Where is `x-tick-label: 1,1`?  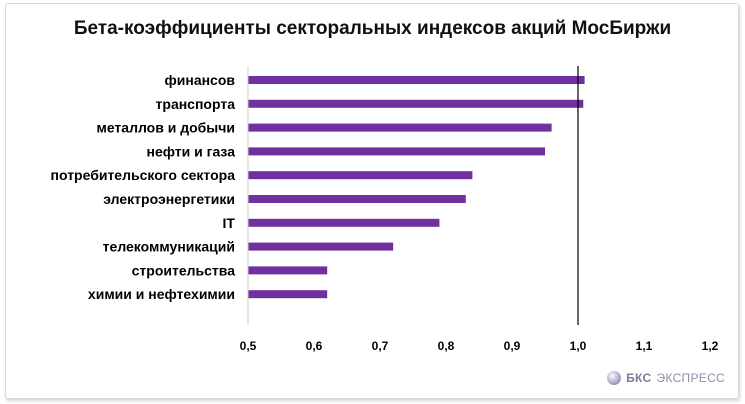 x-tick-label: 1,1 is located at coordinates (644, 346).